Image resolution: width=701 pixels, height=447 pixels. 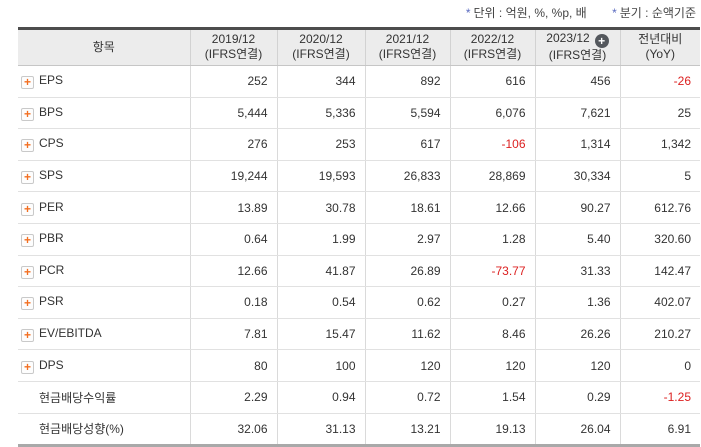 I want to click on add-column-icon: +, so click(x=601, y=41).